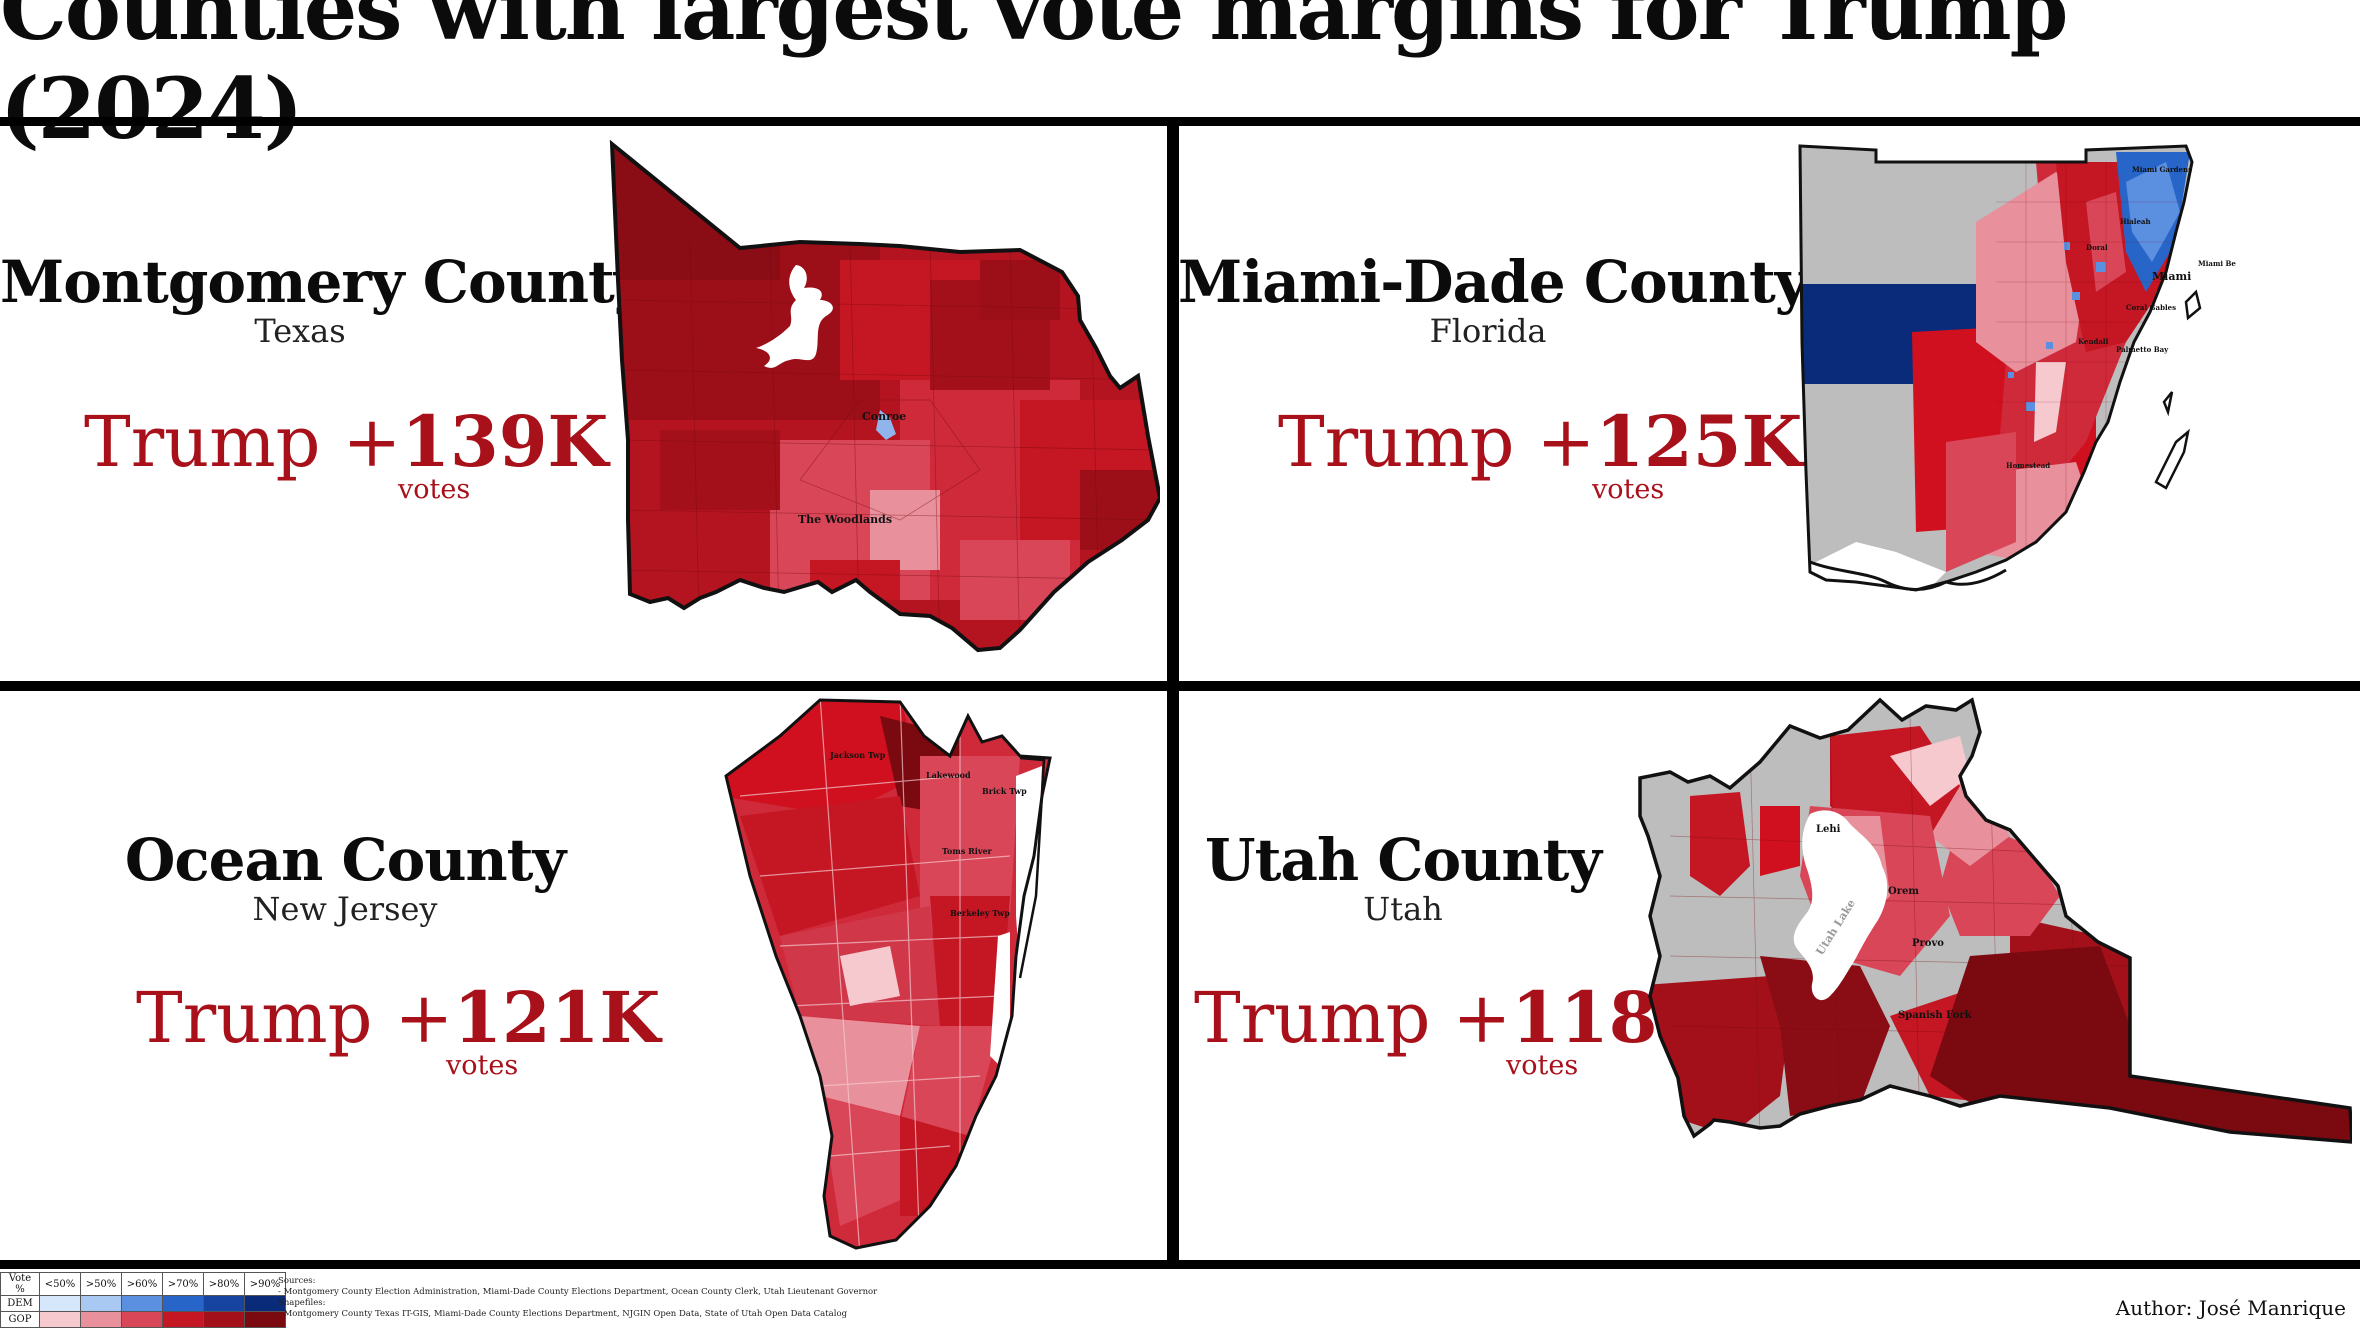 This screenshot has width=2360, height=1328. I want to click on place-label: Jackson Twp, so click(857, 755).